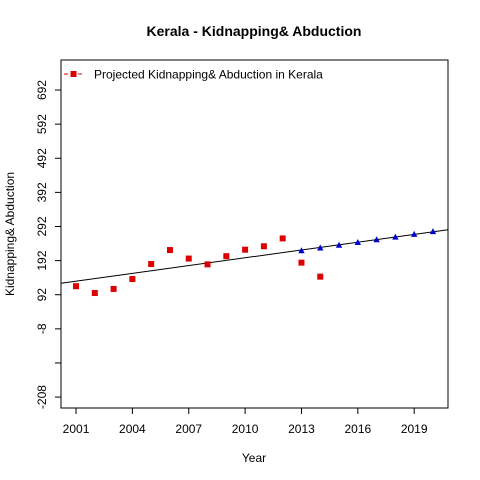  I want to click on x-axis: 2001 2004 2007 2010 2013 2016 2019, so click(245, 422).